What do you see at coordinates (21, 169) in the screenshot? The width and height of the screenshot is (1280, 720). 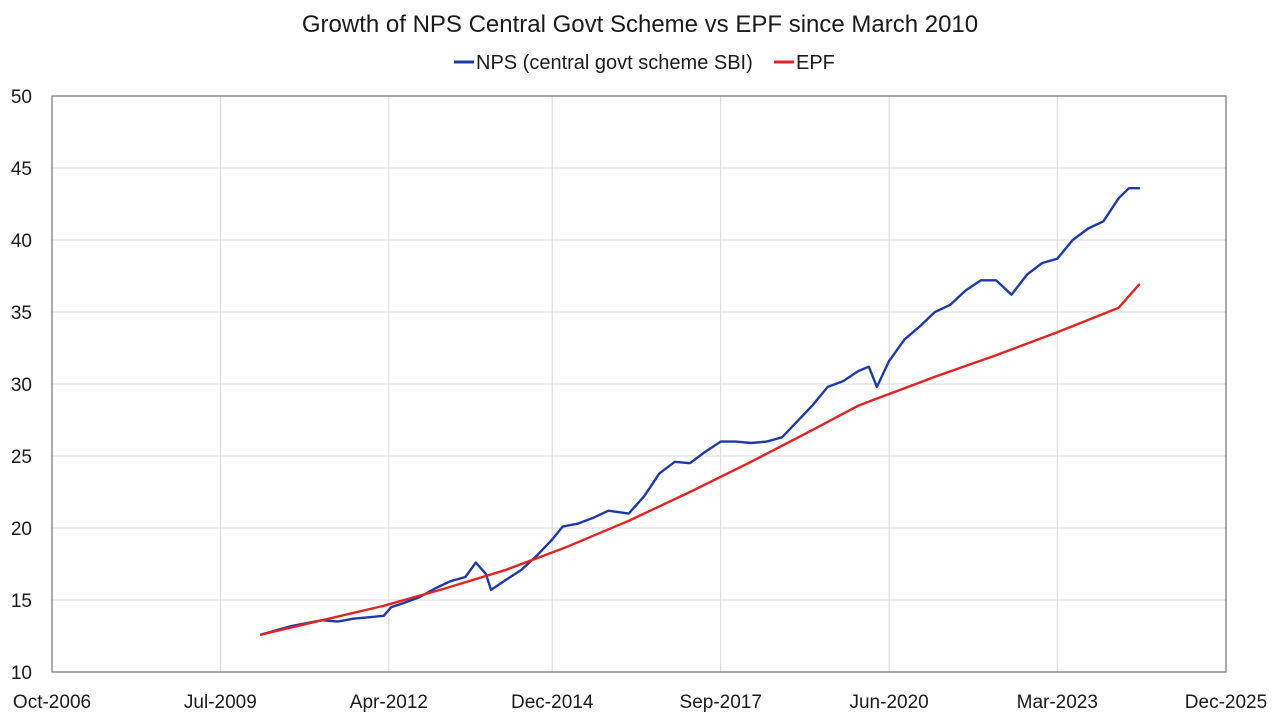 I see `y-tick-label: 45` at bounding box center [21, 169].